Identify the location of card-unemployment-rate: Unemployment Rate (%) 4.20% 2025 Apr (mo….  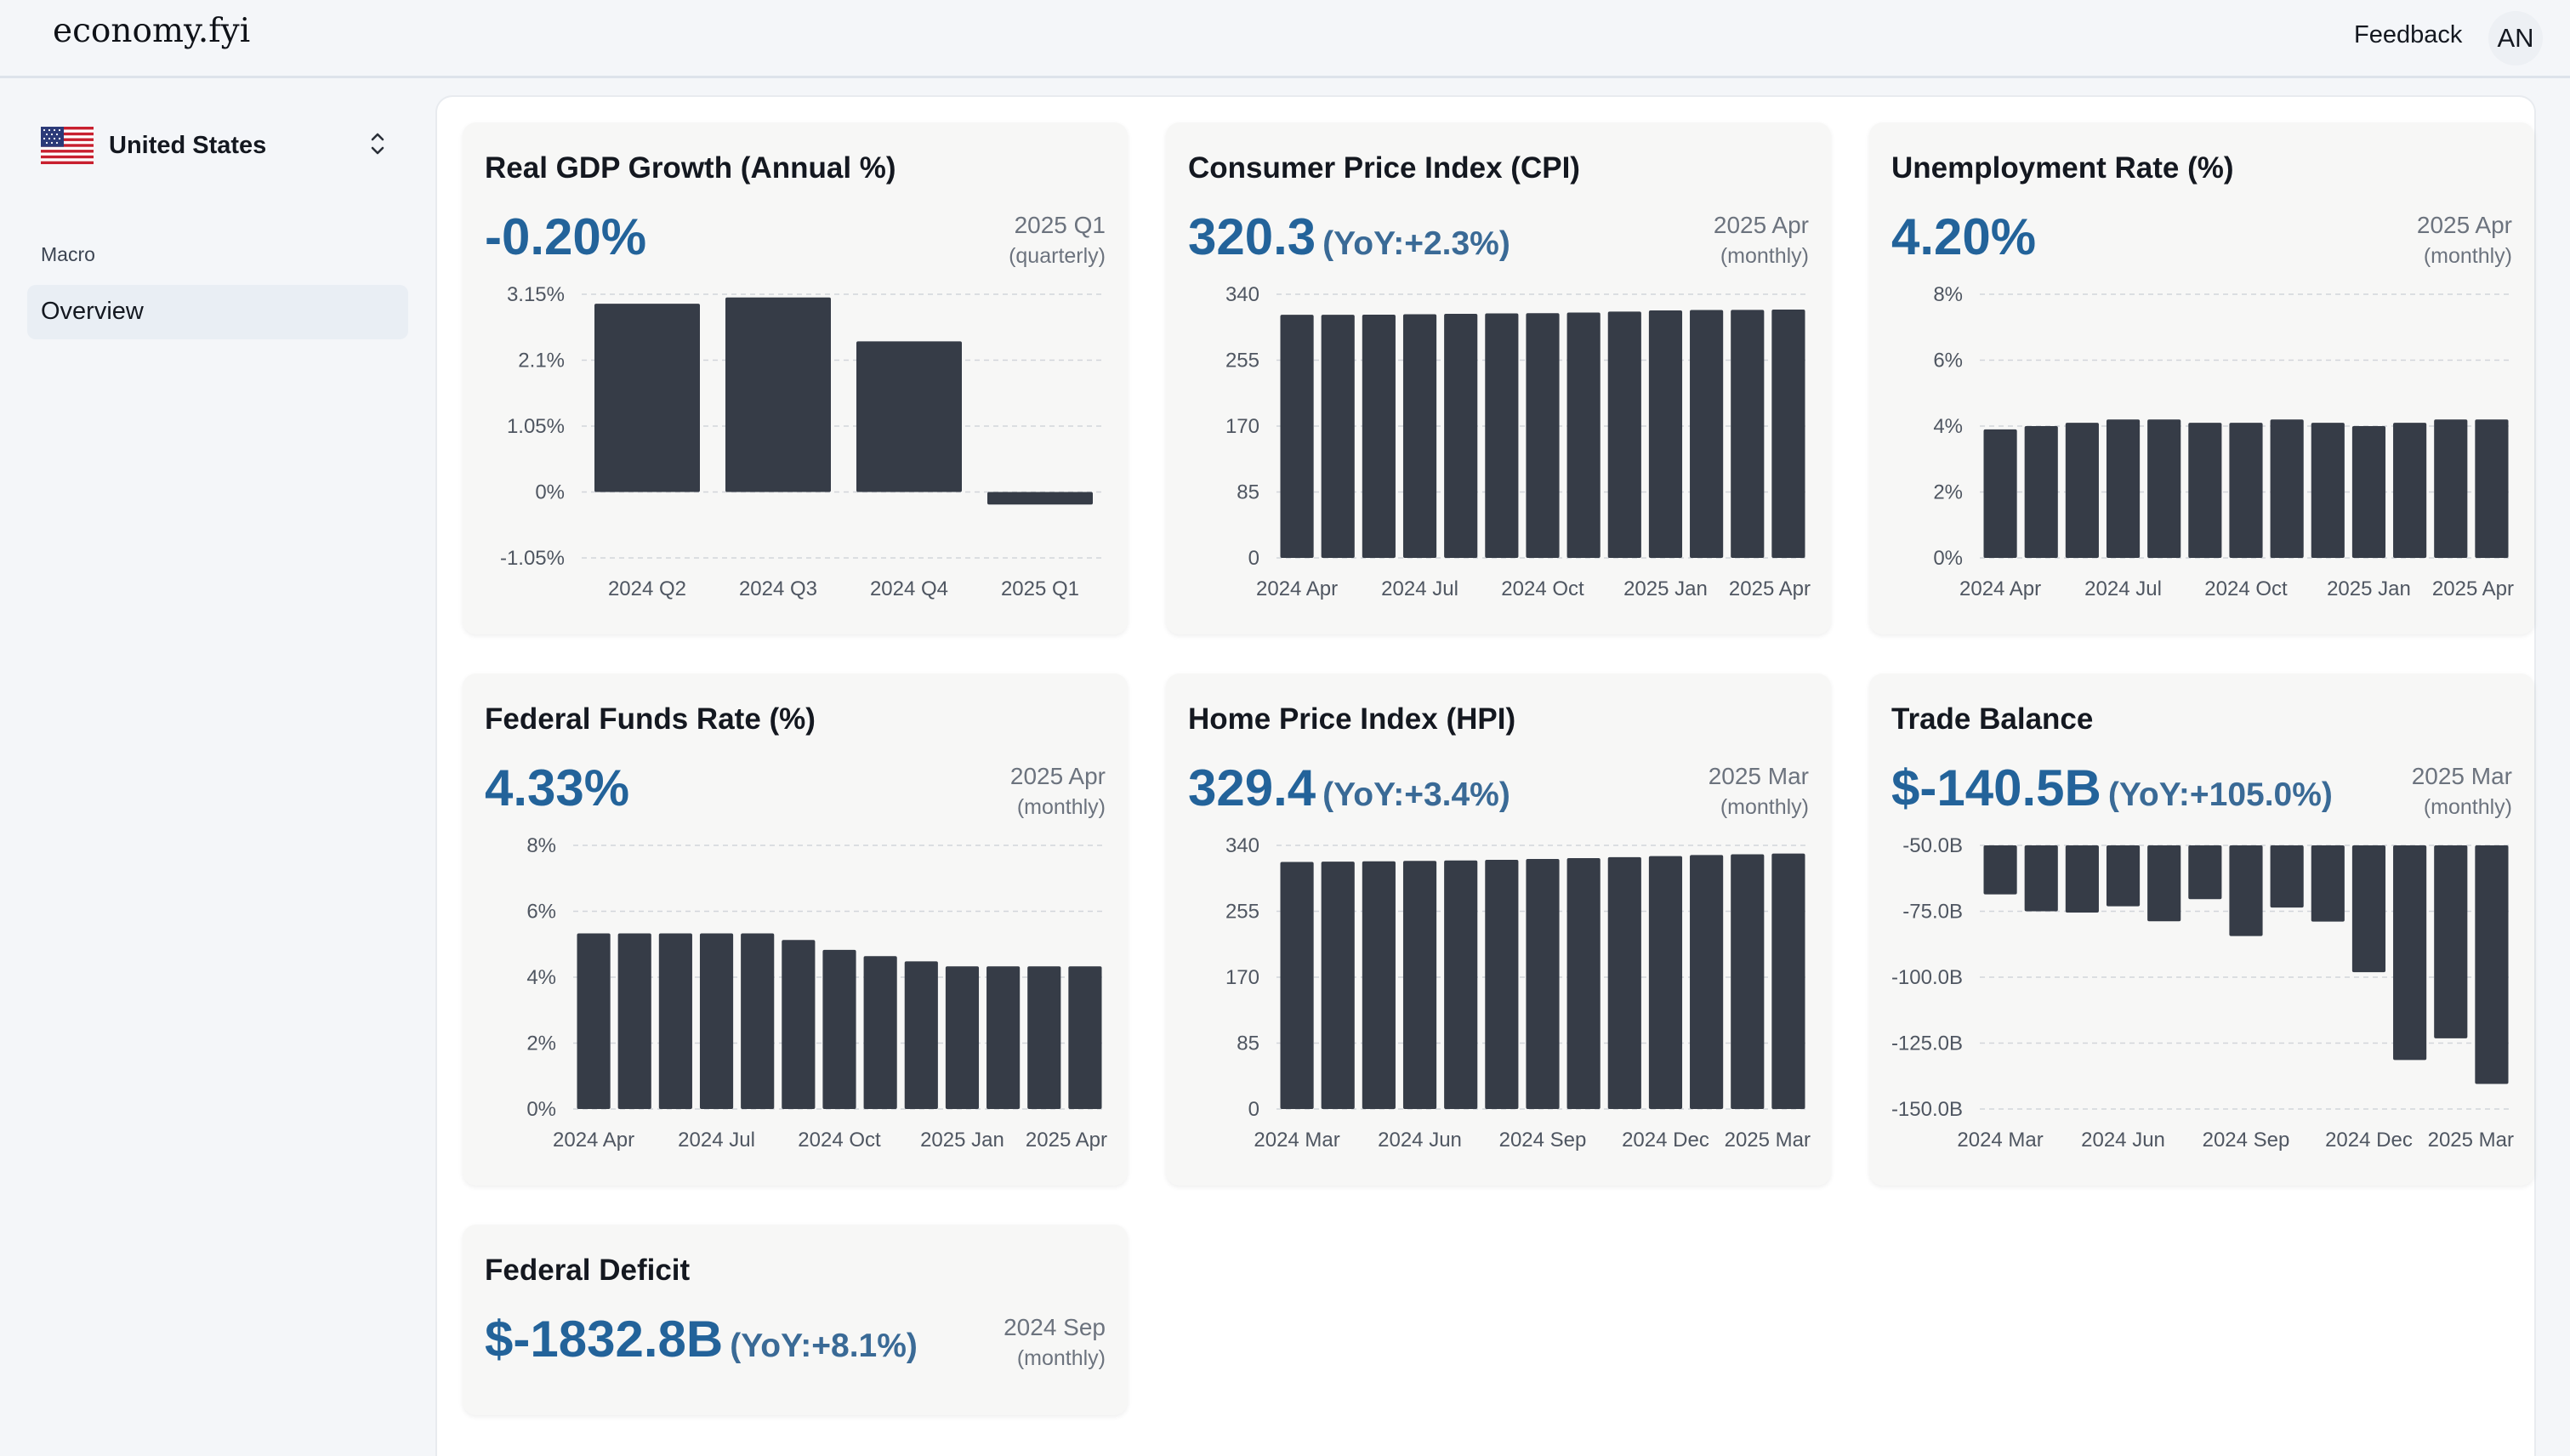
(2201, 378).